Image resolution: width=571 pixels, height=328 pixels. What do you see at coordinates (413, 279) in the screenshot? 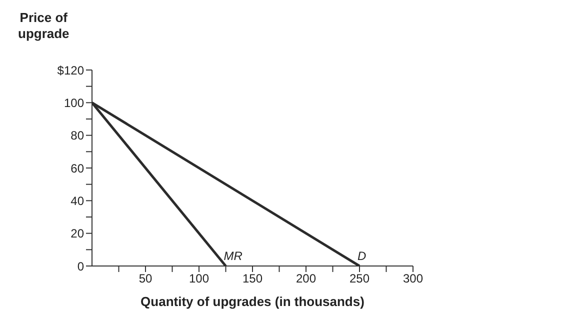
I see `x-tick-label: 300` at bounding box center [413, 279].